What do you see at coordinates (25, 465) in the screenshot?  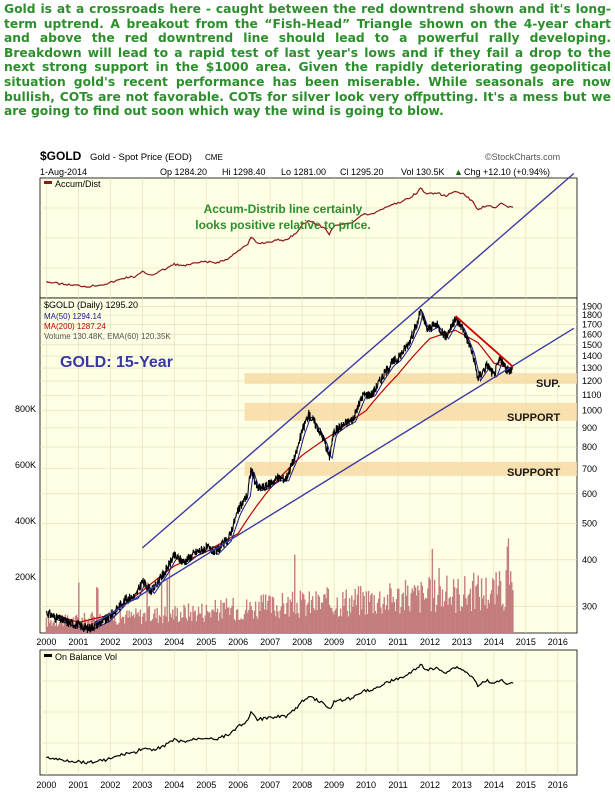 I see `volume-tick-label: 600K` at bounding box center [25, 465].